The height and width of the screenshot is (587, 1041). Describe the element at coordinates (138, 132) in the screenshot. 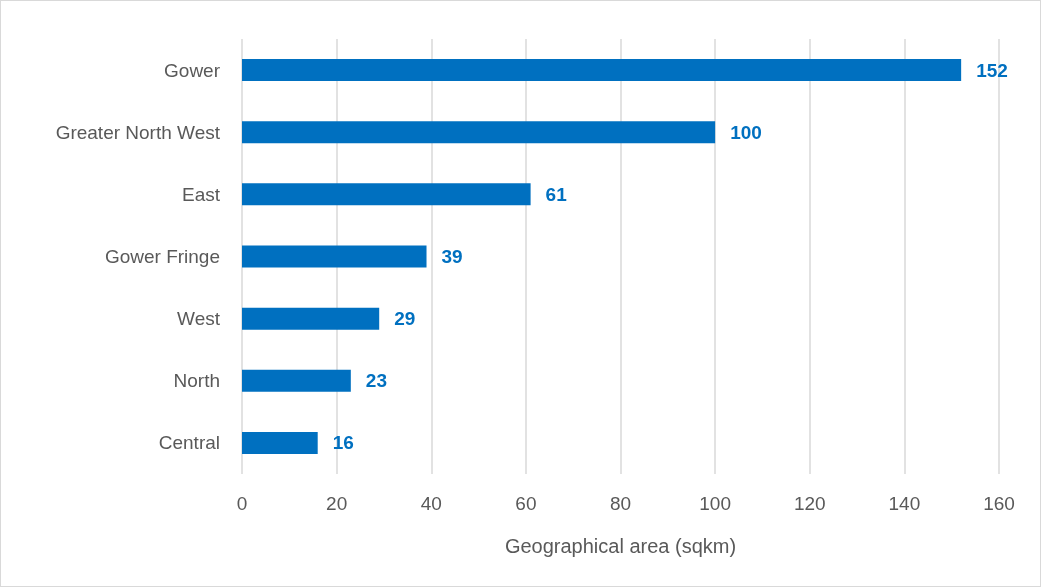

I see `y-tick-label: Greater North West` at that location.